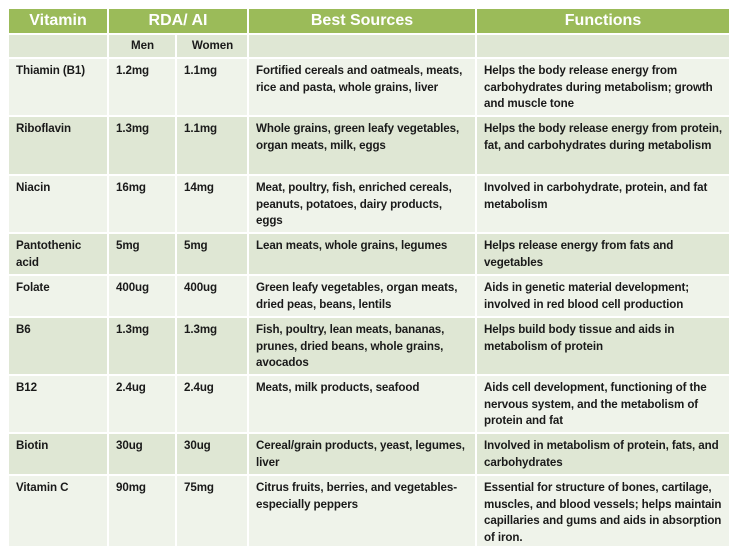 The height and width of the screenshot is (558, 736). I want to click on header-rda: RDA/ AI, so click(178, 21).